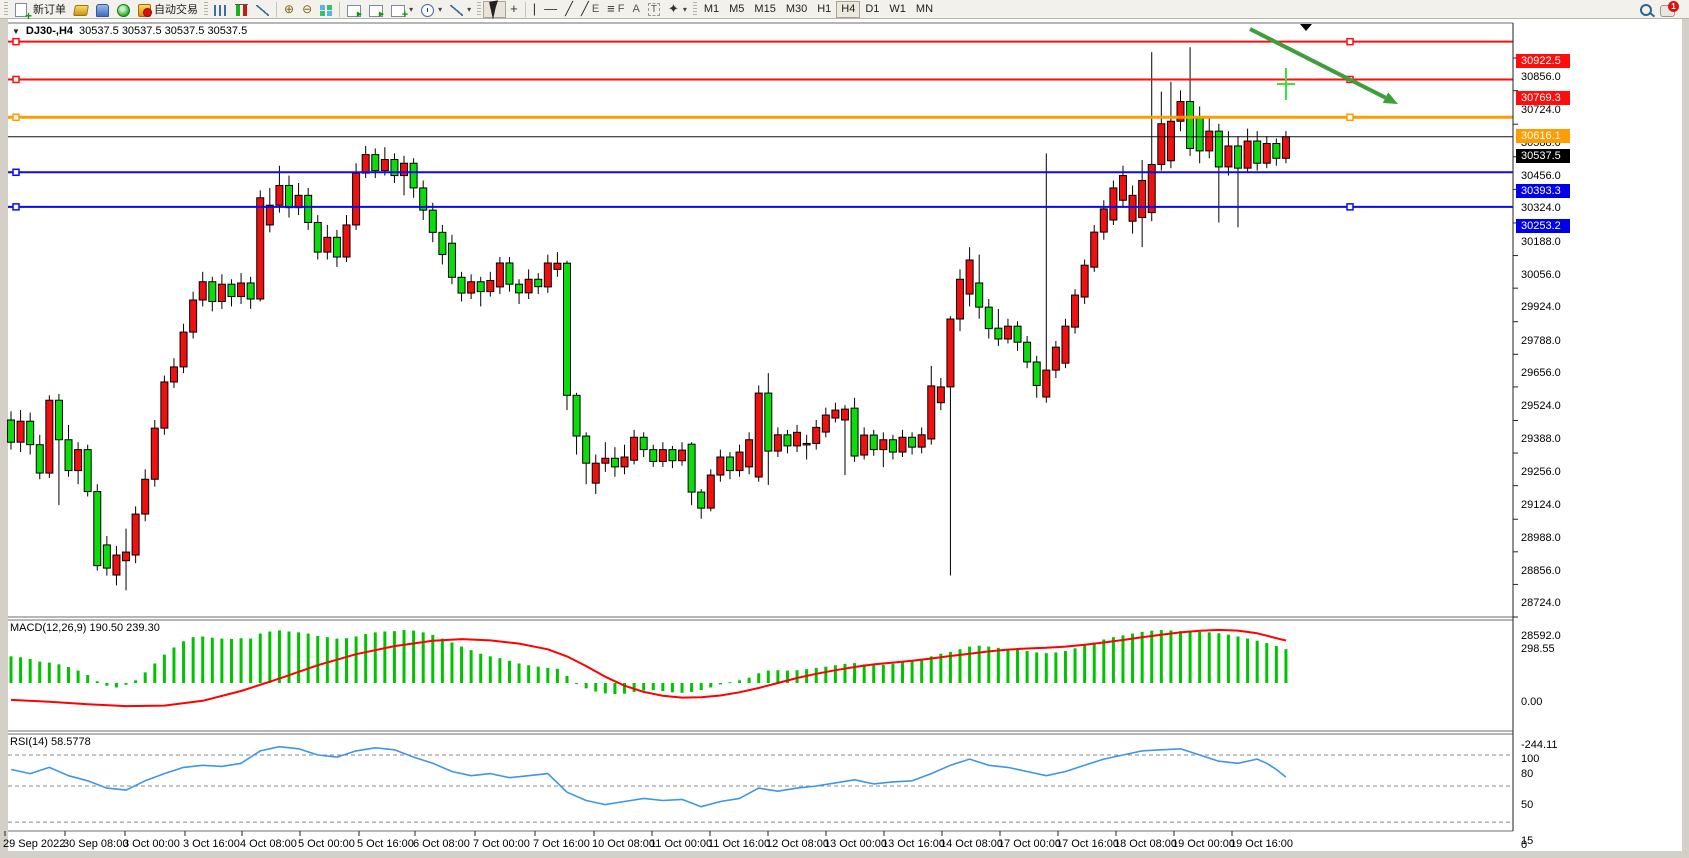 The height and width of the screenshot is (858, 1689). What do you see at coordinates (307, 9) in the screenshot?
I see `zoom-out-button: ⊖` at bounding box center [307, 9].